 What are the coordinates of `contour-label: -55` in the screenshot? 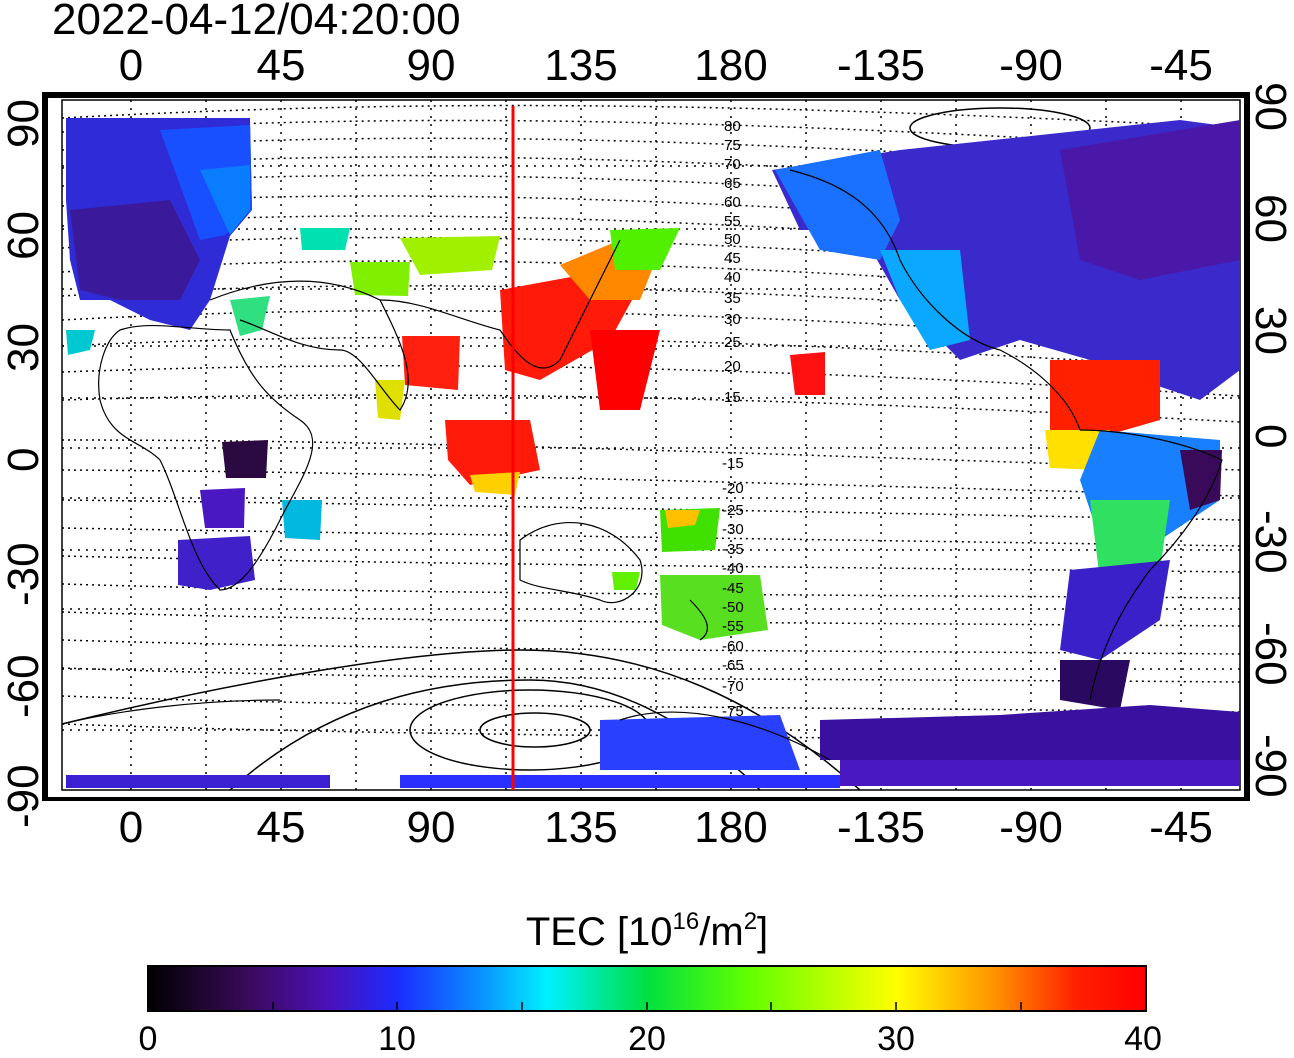 It's located at (733, 626).